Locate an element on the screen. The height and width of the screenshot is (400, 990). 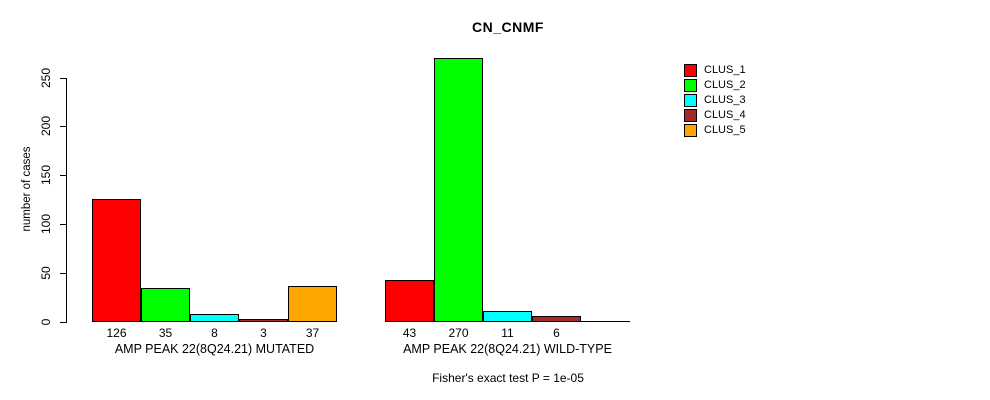
y-axis-label: number of cases is located at coordinates (27, 189).